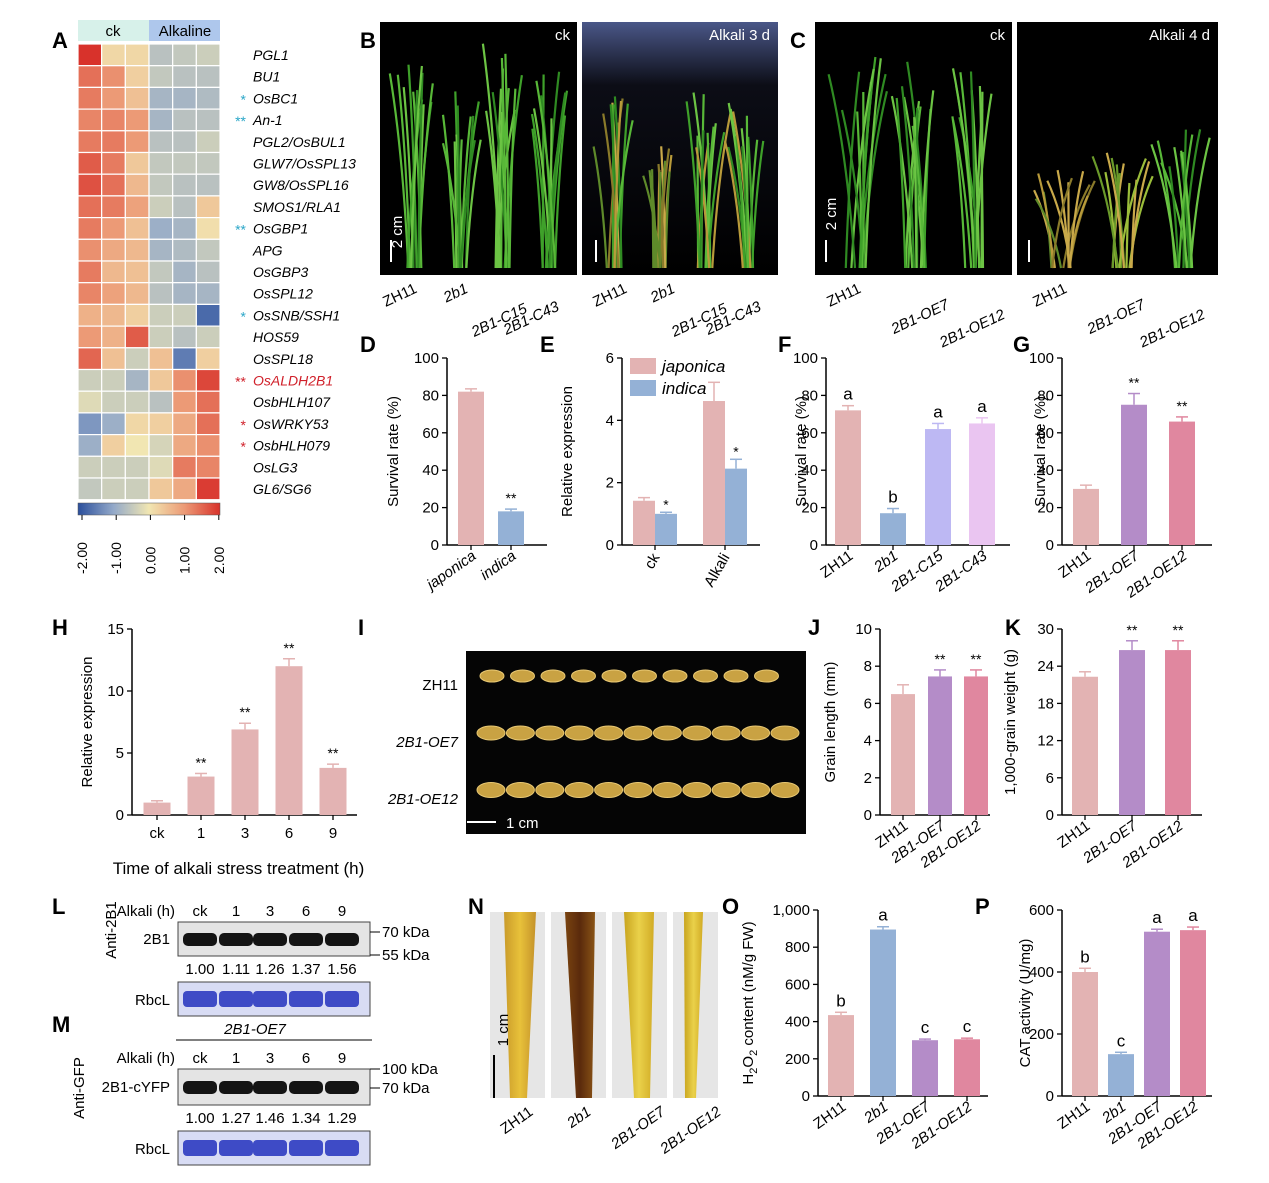  I want to click on heatmap-alkaline-header, so click(184, 30).